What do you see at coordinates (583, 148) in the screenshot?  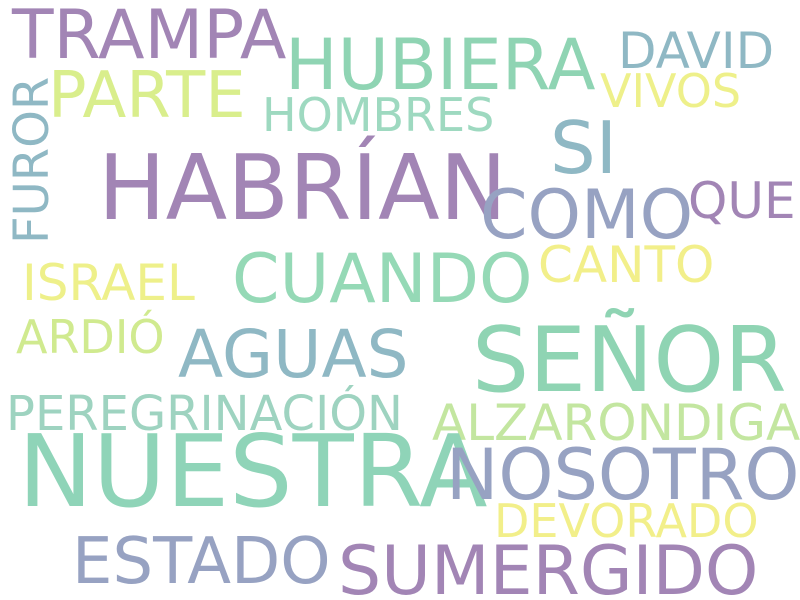 I see `word-si: SI` at bounding box center [583, 148].